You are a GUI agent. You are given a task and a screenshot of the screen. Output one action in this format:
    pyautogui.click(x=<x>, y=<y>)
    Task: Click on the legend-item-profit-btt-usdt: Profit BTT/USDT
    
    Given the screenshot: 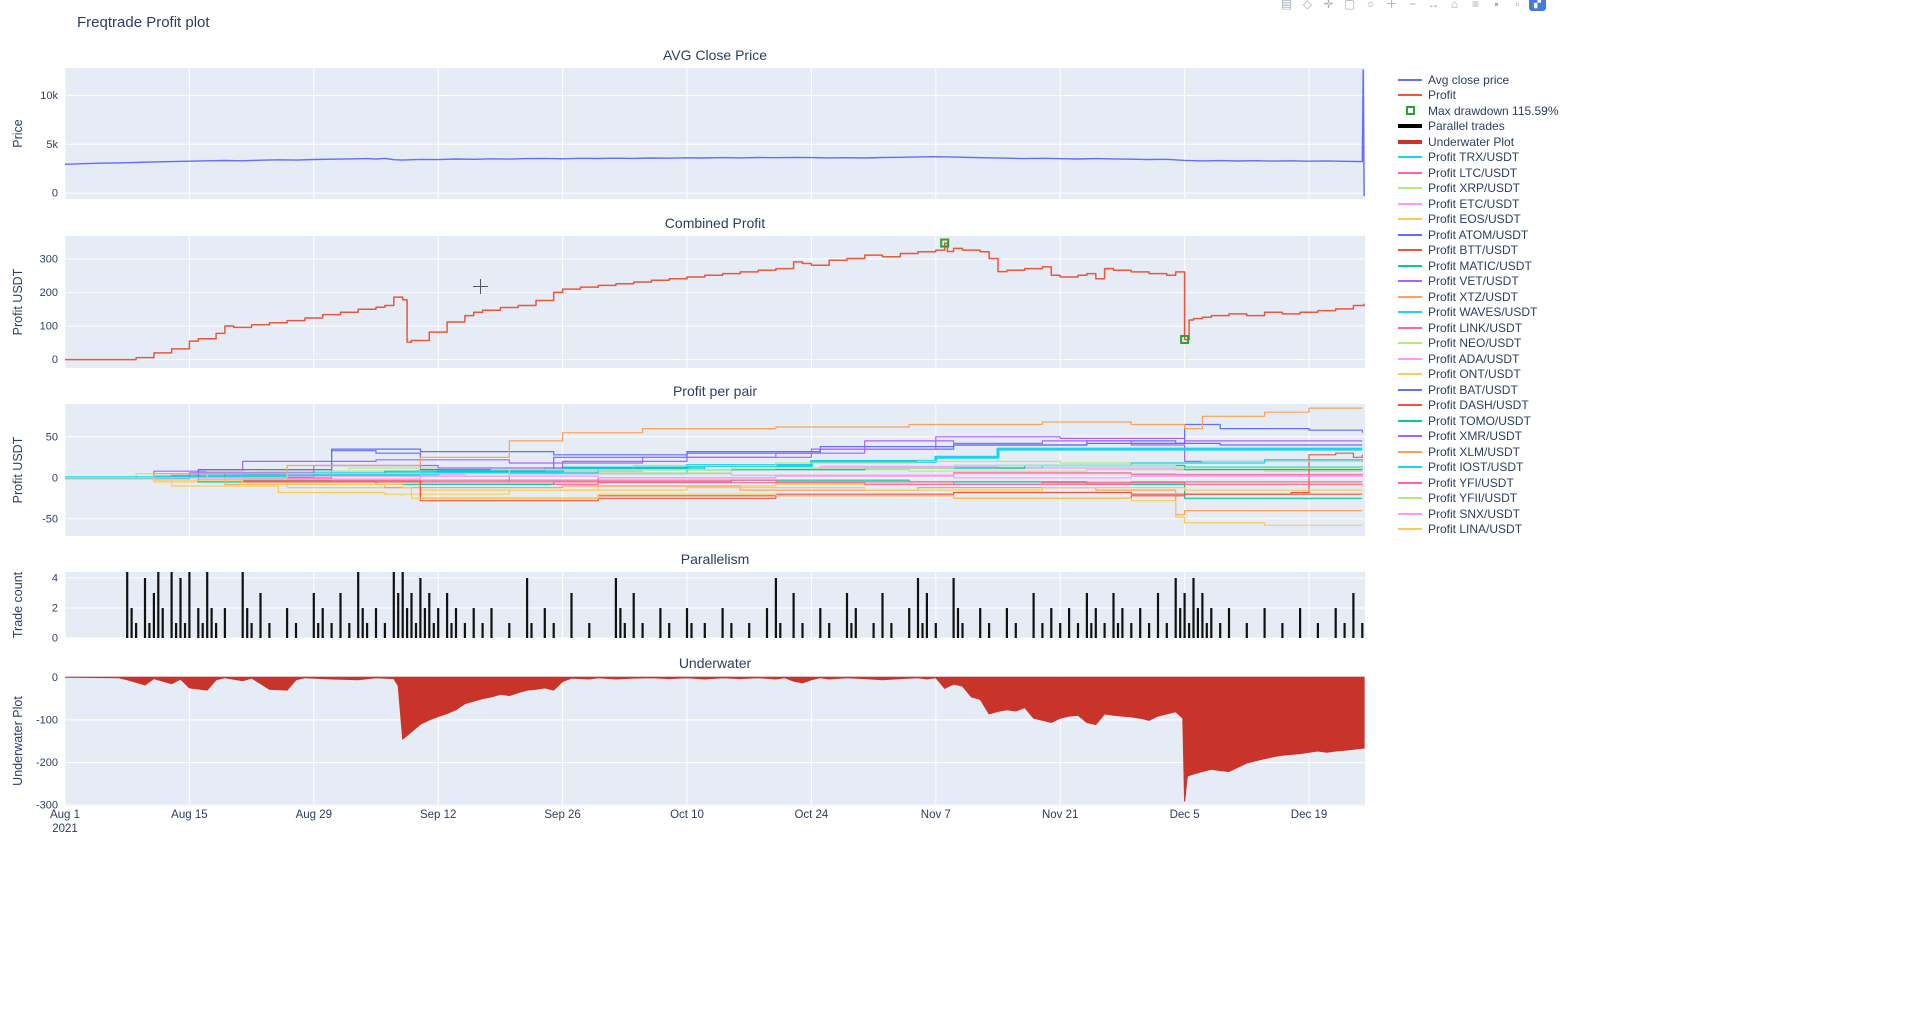 What is the action you would take?
    pyautogui.click(x=1478, y=251)
    